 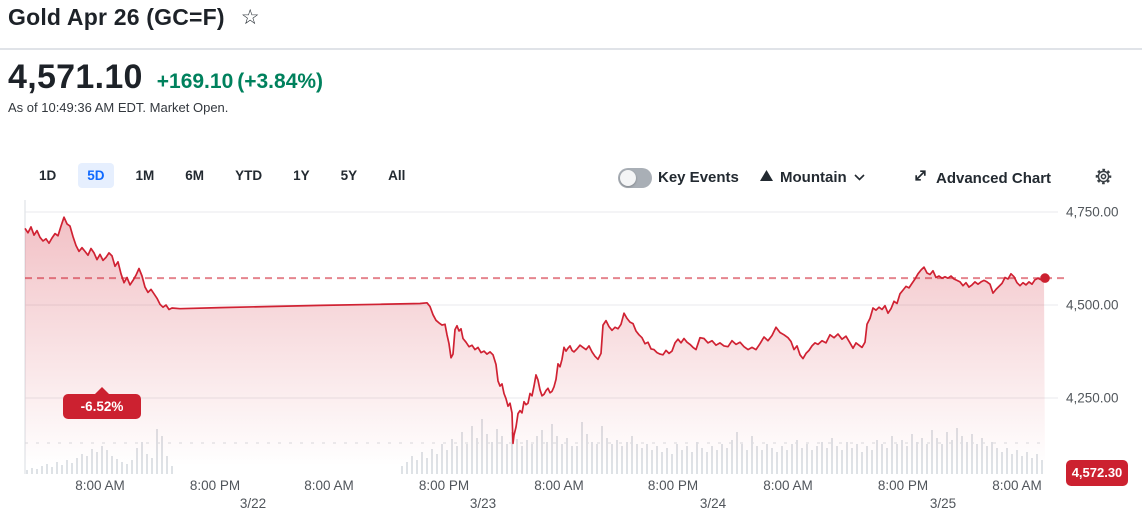 I want to click on range-tab-1m: 1M, so click(x=145, y=175).